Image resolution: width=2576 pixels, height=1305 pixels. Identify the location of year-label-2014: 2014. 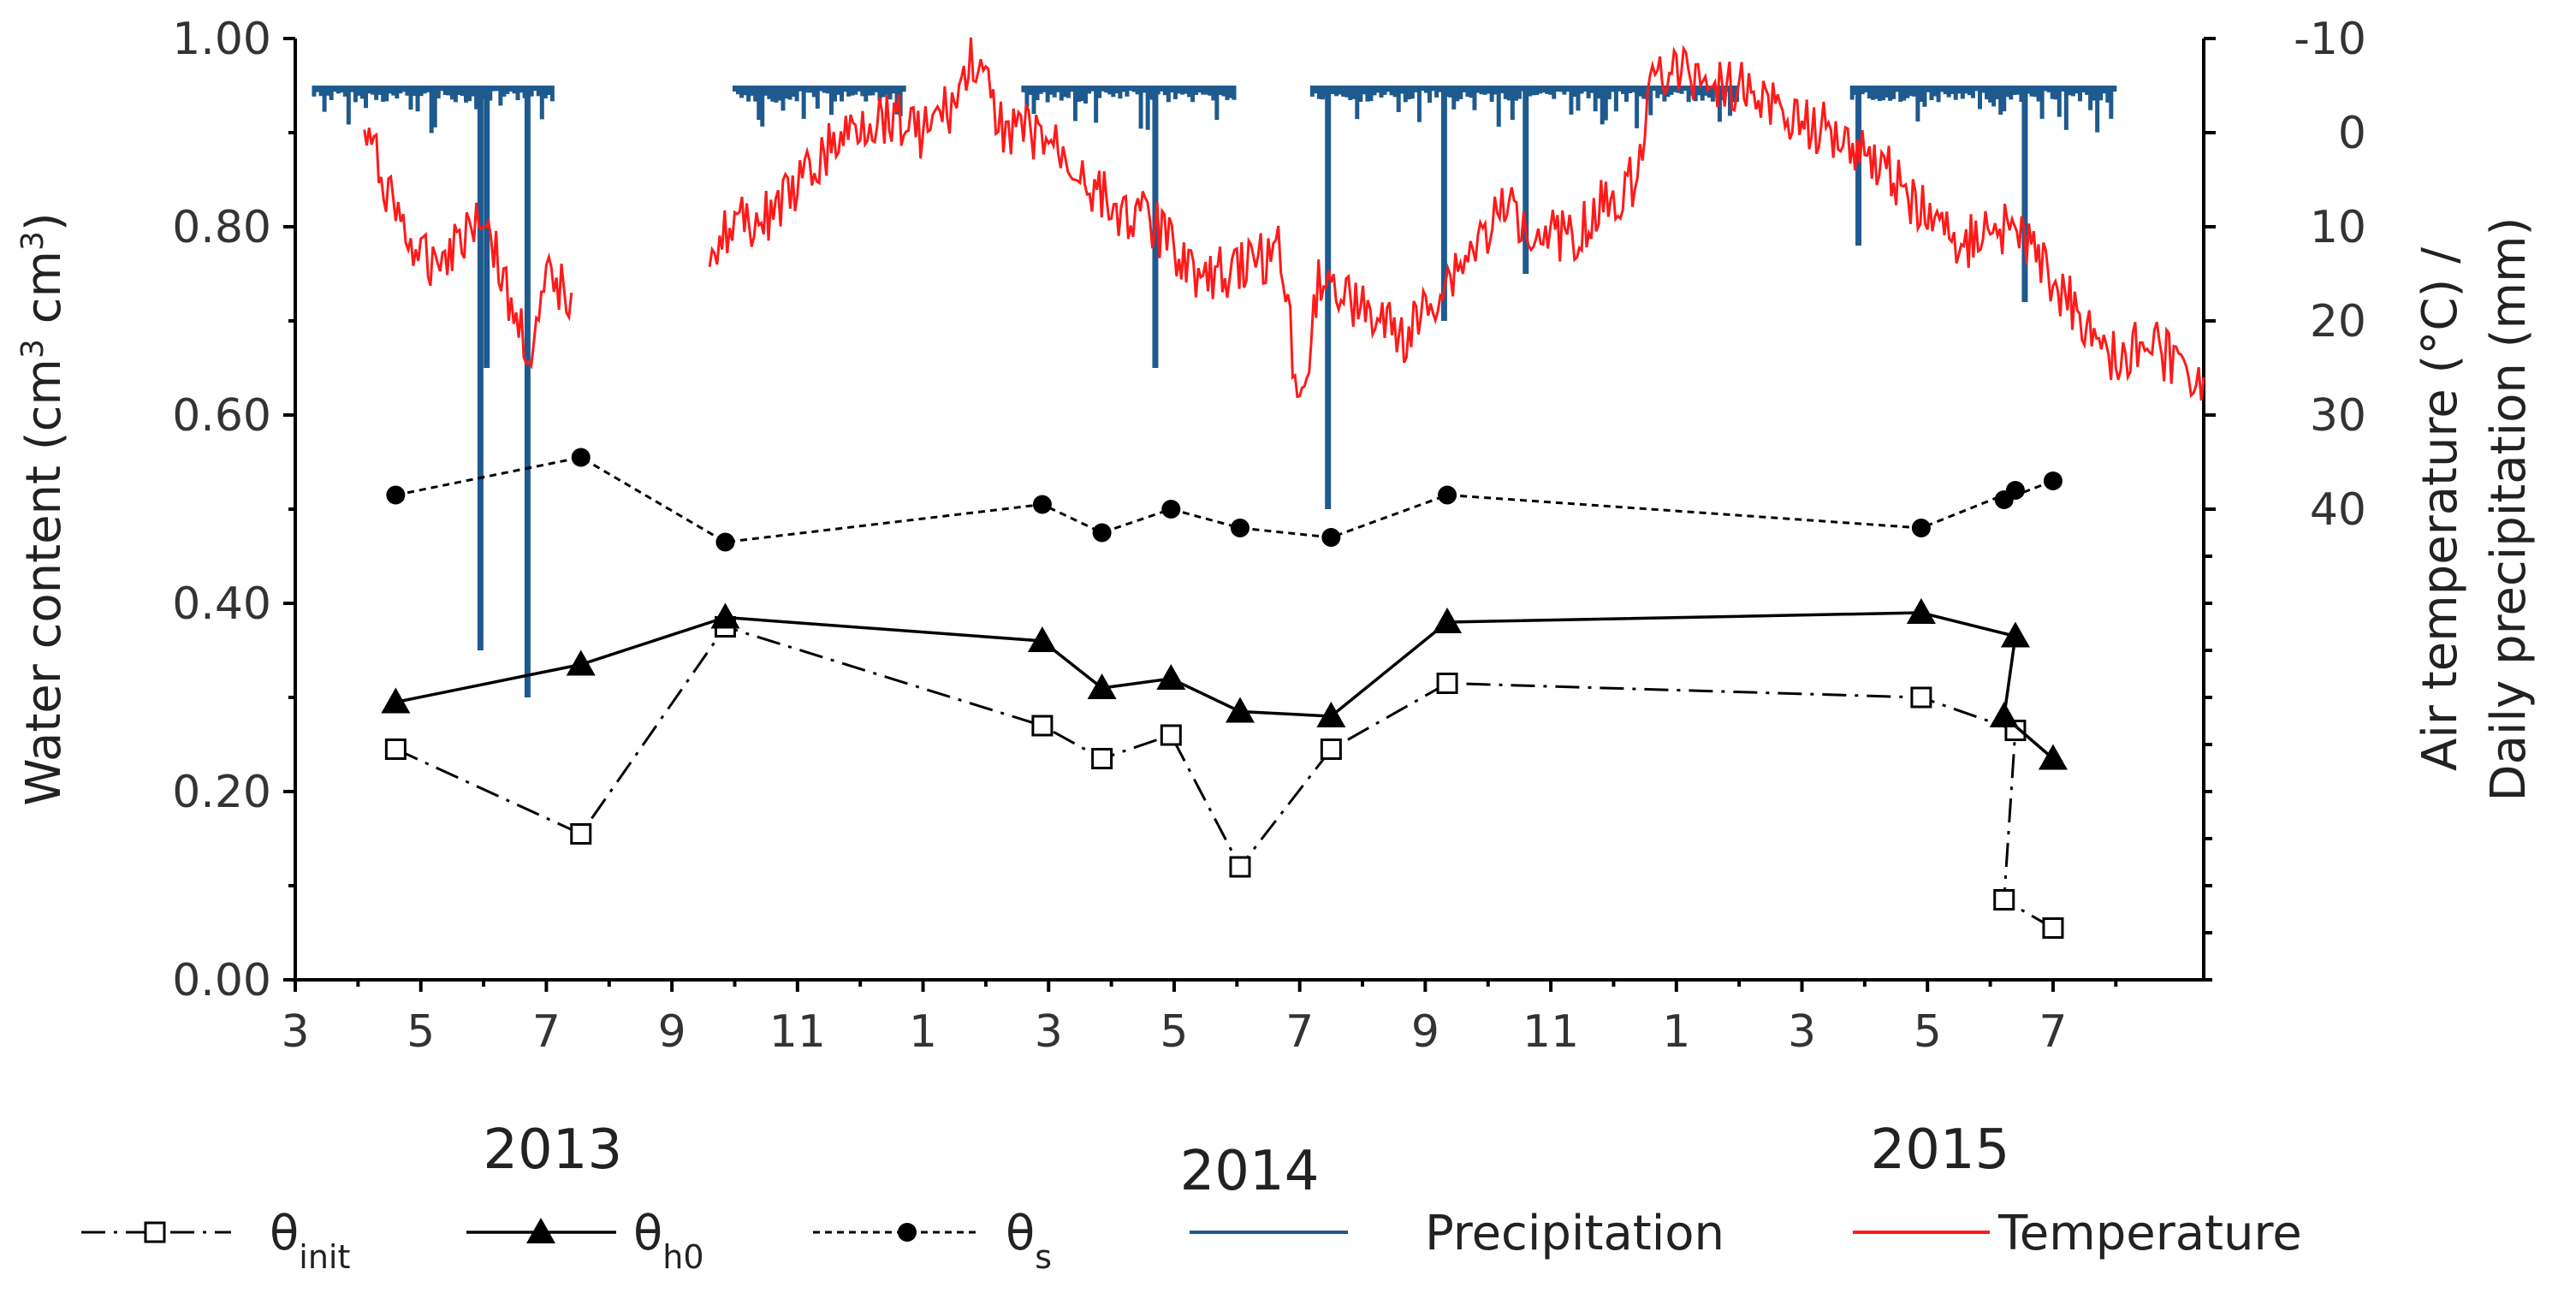
(1250, 1171).